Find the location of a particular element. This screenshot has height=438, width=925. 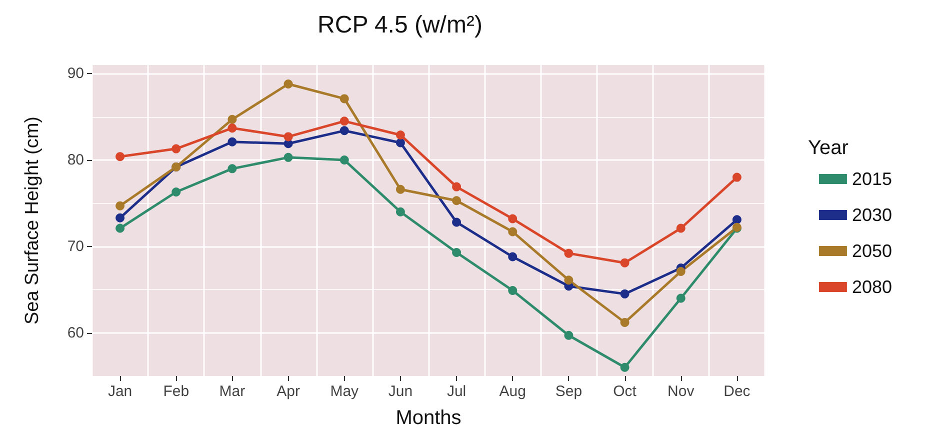

x-tick-label: Nov is located at coordinates (681, 391).